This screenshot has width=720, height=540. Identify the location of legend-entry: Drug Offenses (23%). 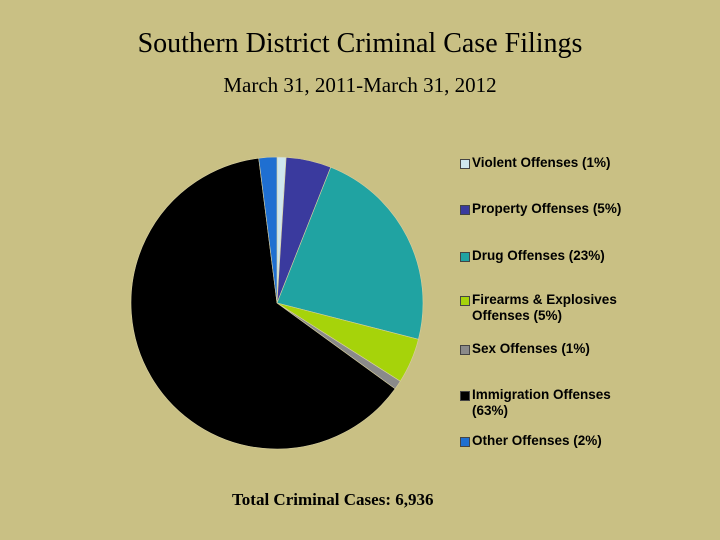
(547, 256).